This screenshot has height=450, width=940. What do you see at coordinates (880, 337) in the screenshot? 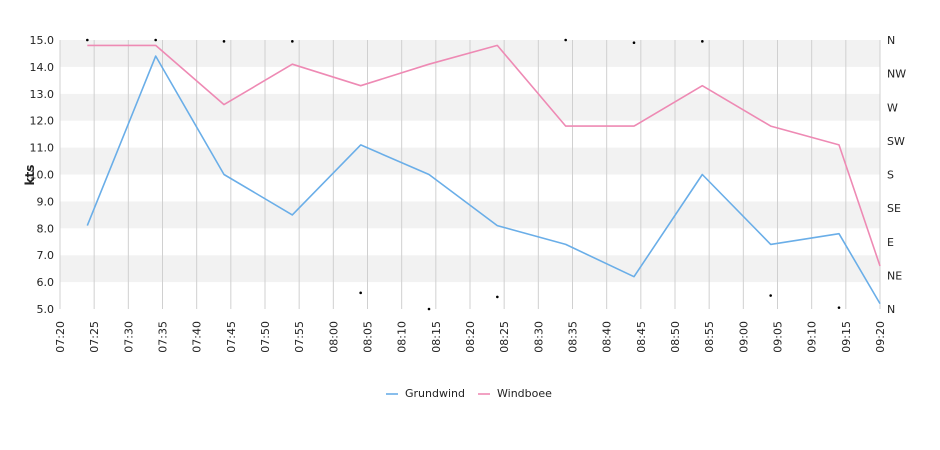
I see `x-tick-label: 09:20` at bounding box center [880, 337].